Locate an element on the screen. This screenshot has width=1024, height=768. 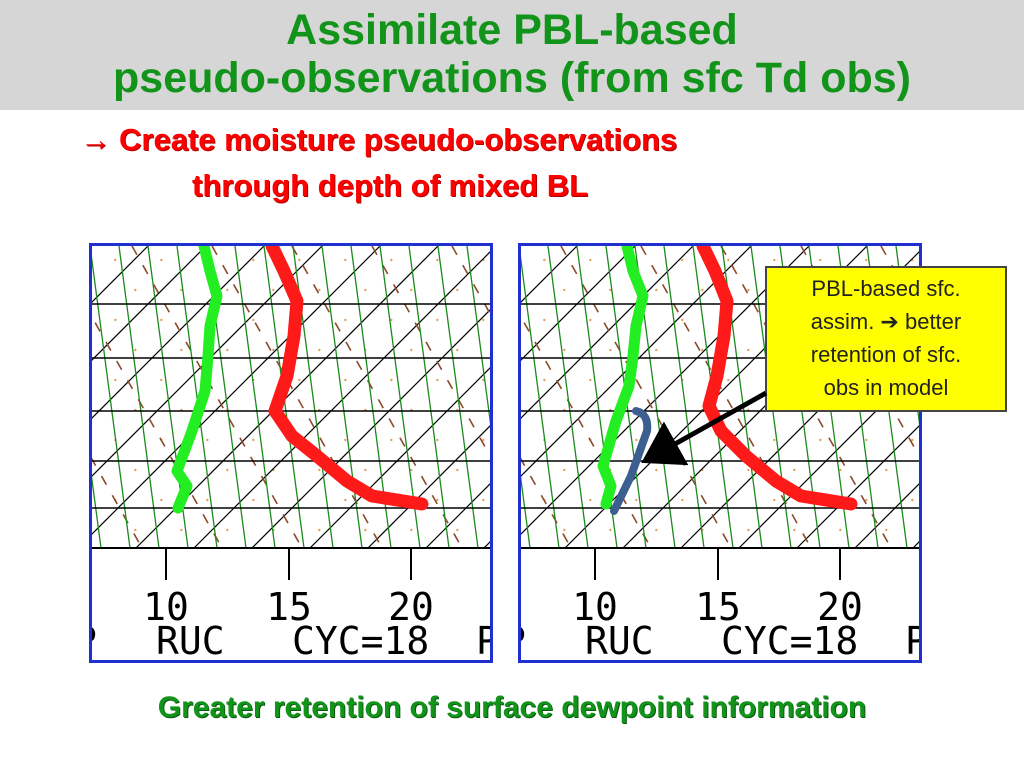
callout-line-3: retention of sfc. is located at coordinates (886, 354).